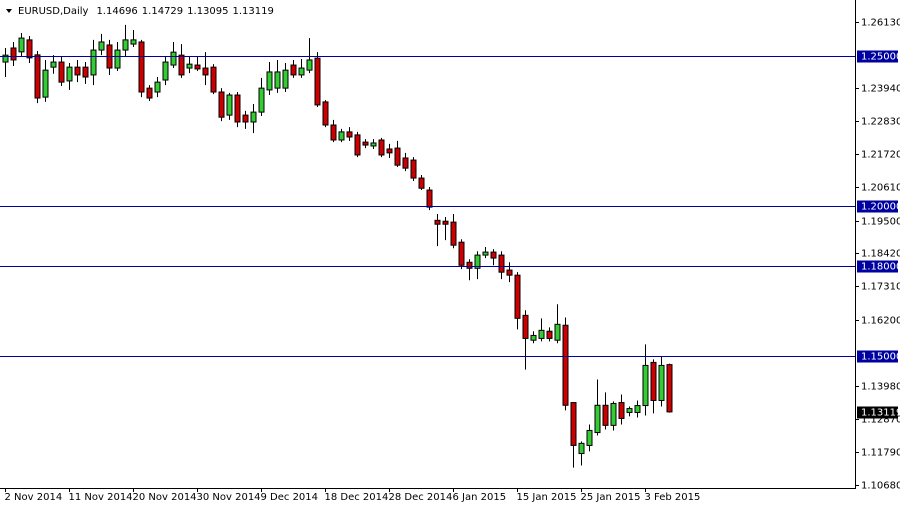 This screenshot has height=508, width=900. What do you see at coordinates (880, 254) in the screenshot?
I see `y-tick-label: 1.18420` at bounding box center [880, 254].